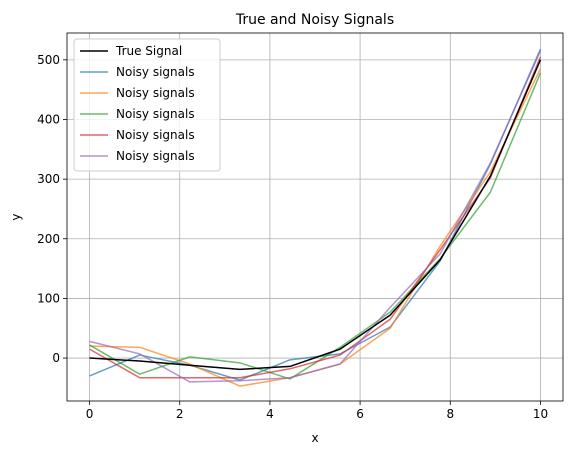 Image resolution: width=571 pixels, height=455 pixels. I want to click on y-tick-label: 300, so click(48, 179).